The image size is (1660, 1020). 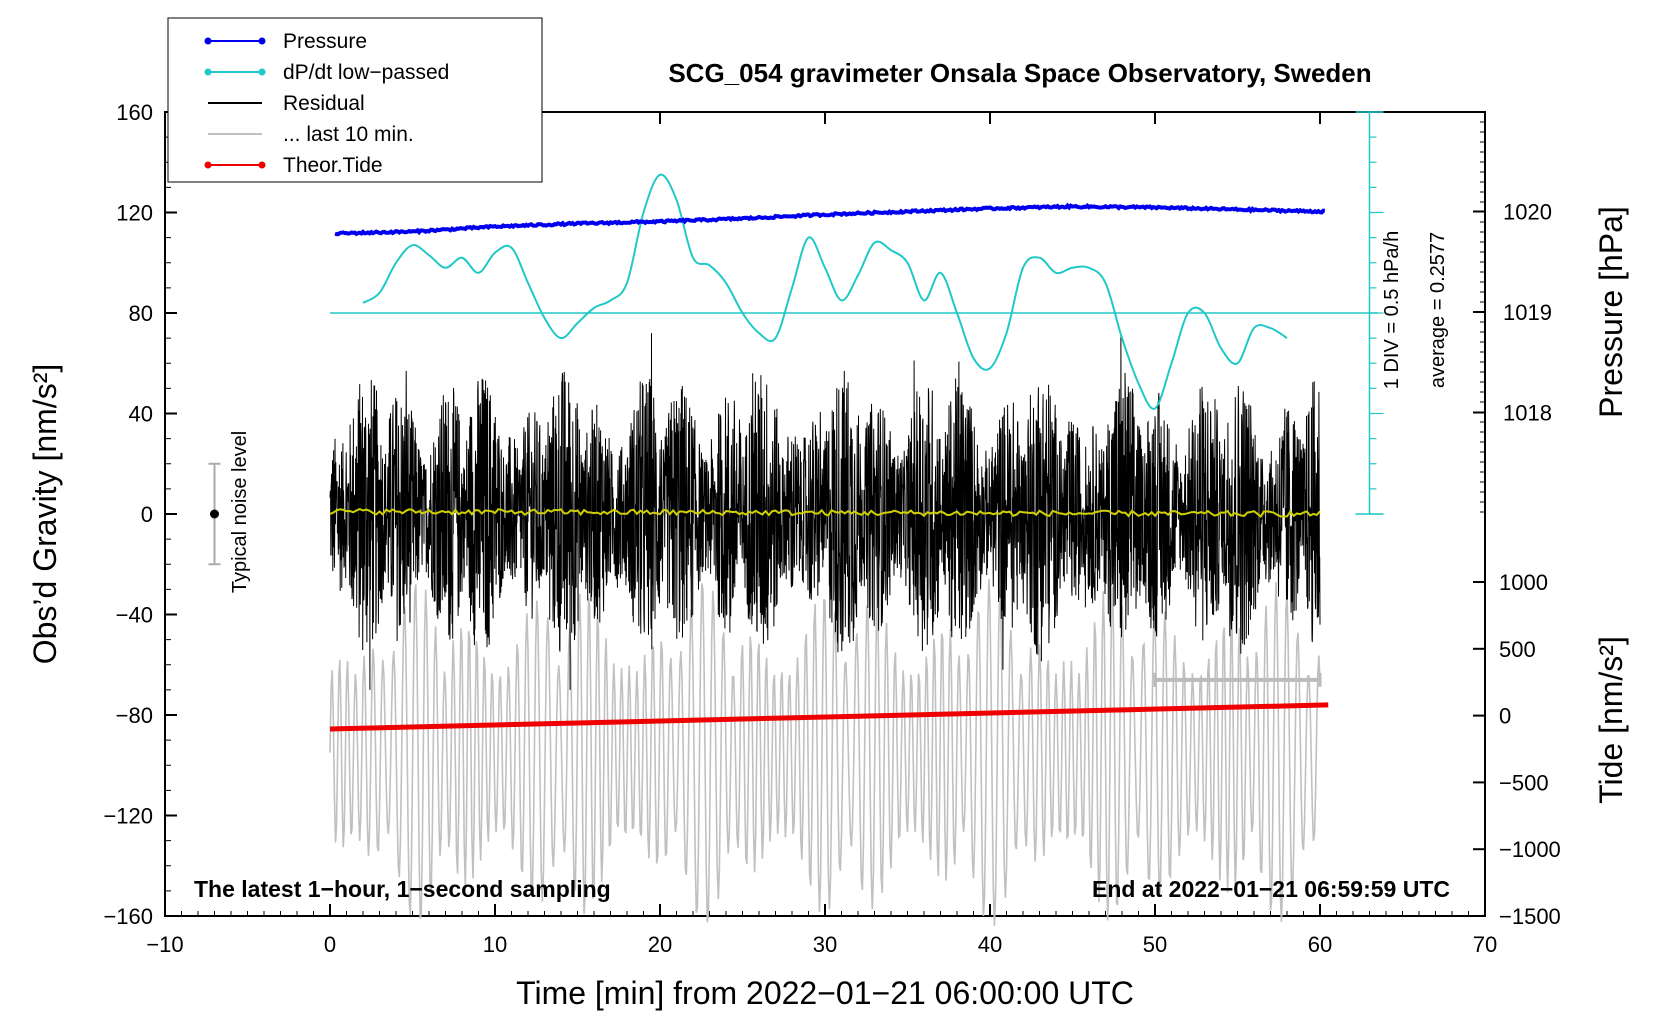 I want to click on x-tick-label: −10, so click(x=164, y=944).